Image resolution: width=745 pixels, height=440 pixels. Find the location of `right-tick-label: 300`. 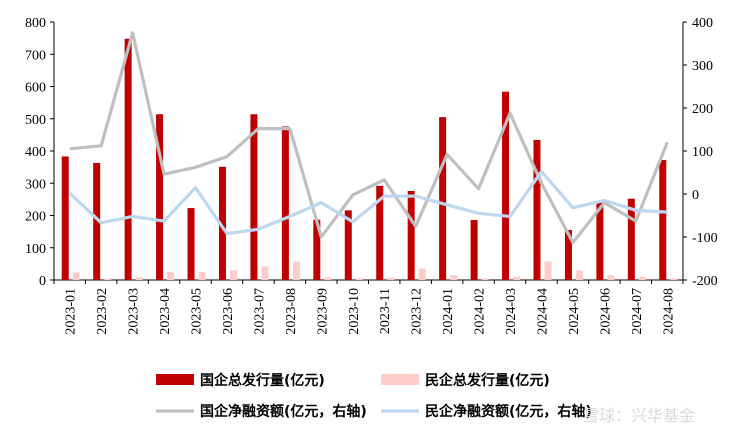

right-tick-label: 300 is located at coordinates (702, 66).